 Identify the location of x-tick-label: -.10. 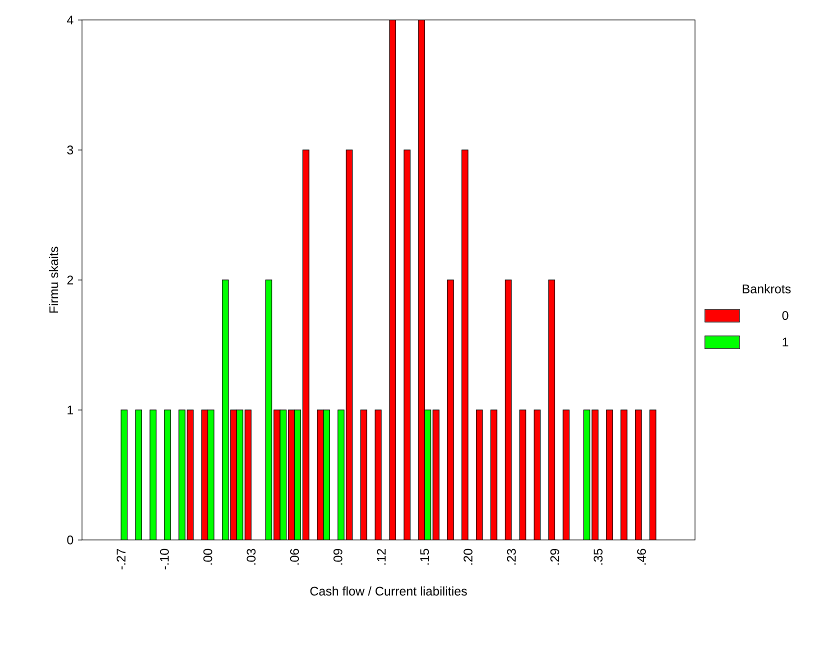
(164, 559).